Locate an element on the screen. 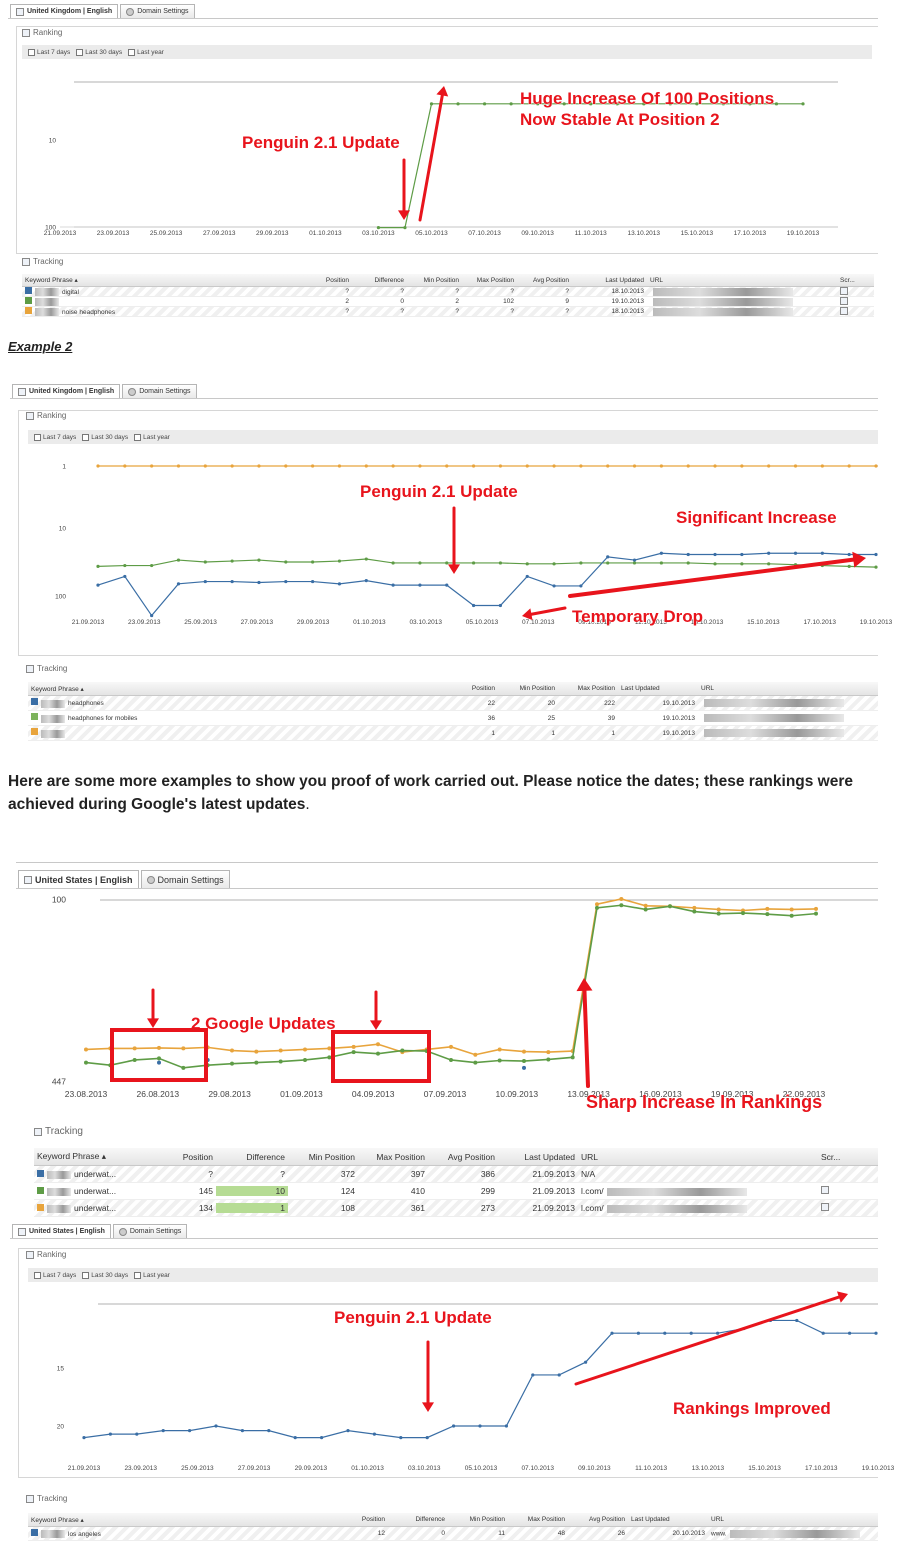 The image size is (908, 1558). updated-cell: 21.09.2013 is located at coordinates (553, 1174).